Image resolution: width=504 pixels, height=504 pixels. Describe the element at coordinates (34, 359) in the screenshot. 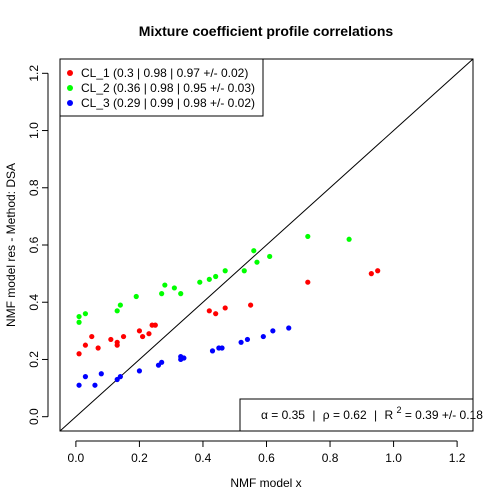

I see `y-tick-label: 0.2` at that location.